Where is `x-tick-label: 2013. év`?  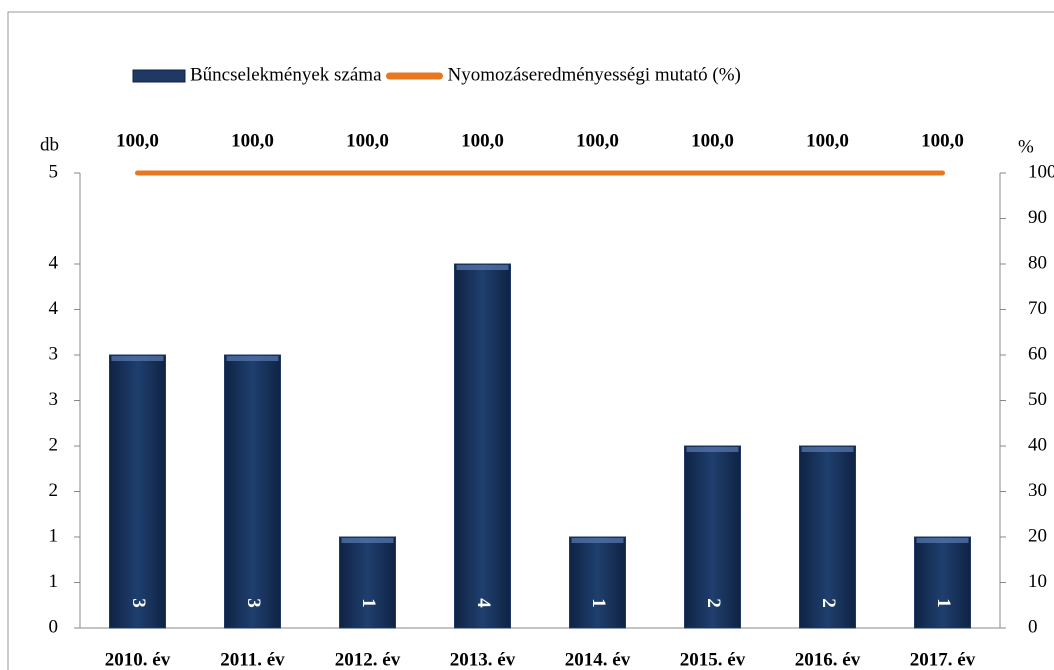 x-tick-label: 2013. év is located at coordinates (483, 659).